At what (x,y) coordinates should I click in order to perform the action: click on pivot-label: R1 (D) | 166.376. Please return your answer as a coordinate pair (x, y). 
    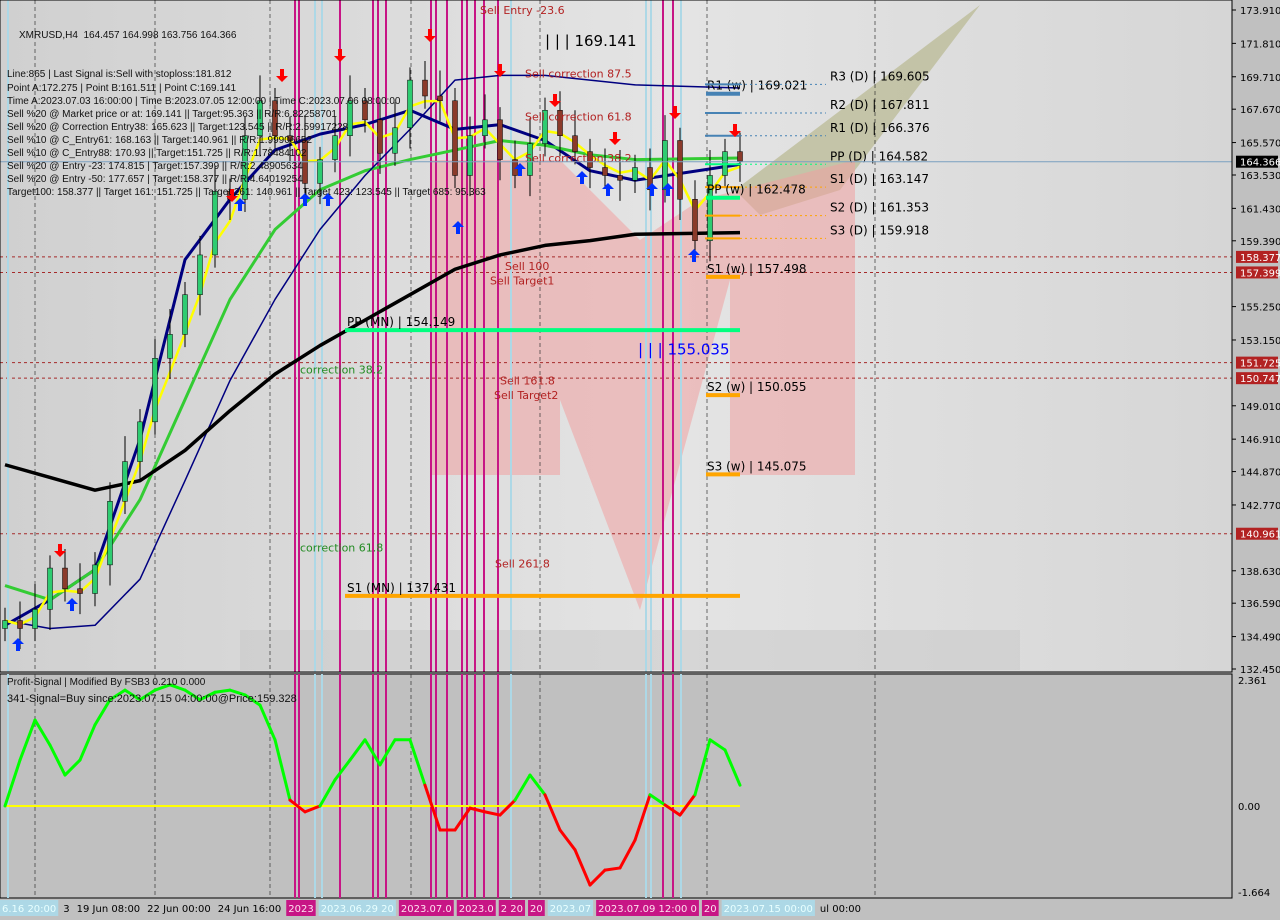
    Looking at the image, I should click on (880, 128).